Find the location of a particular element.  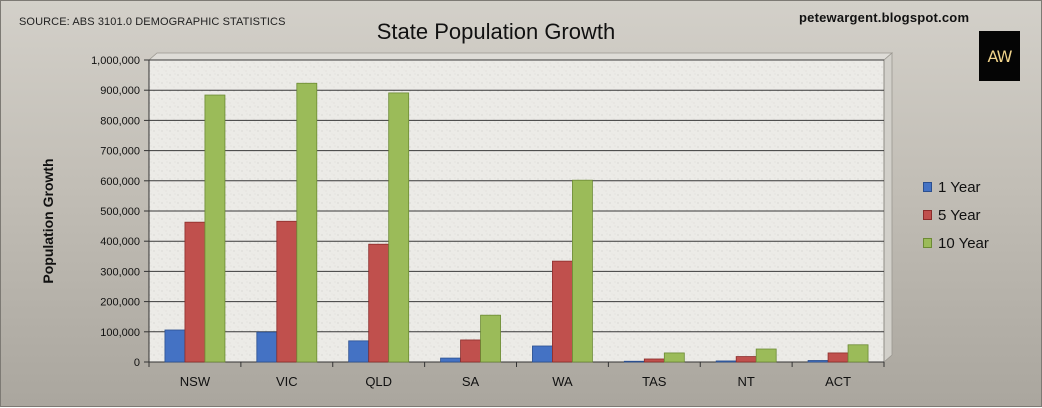

aw-logo: AW is located at coordinates (999, 56).